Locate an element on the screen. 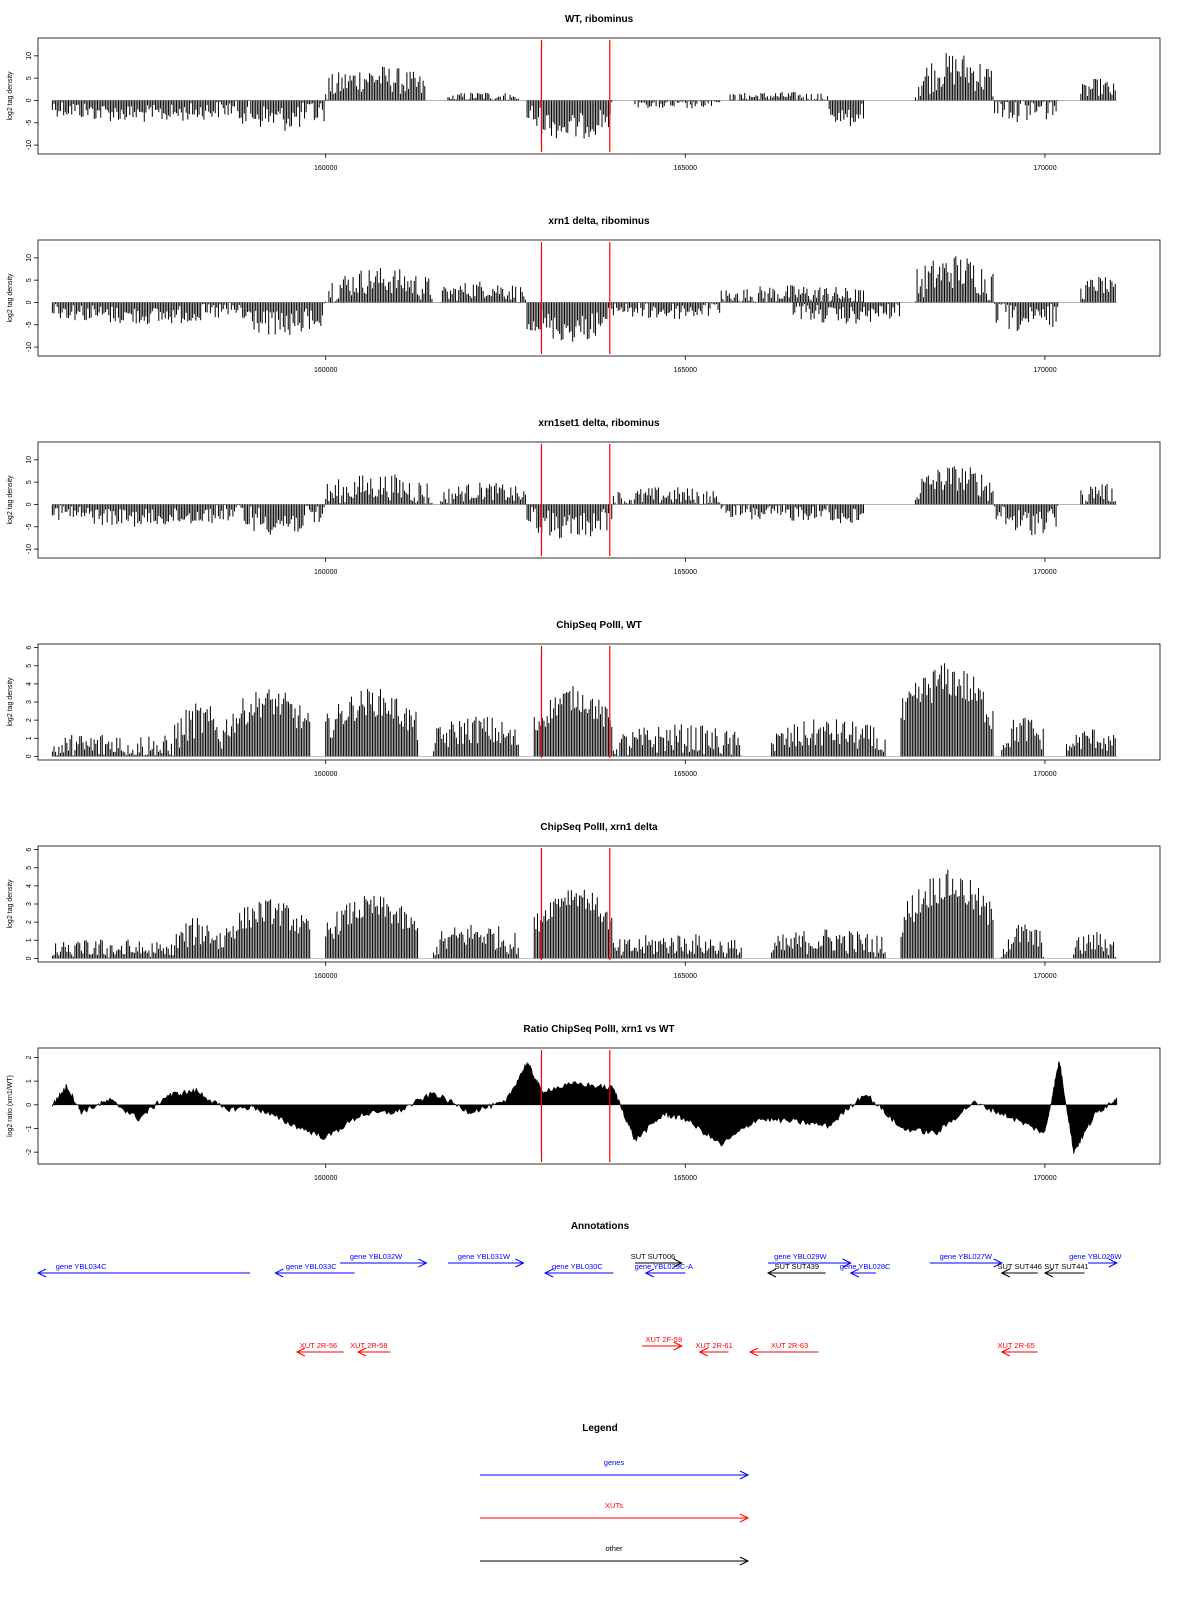 The image size is (1200, 1600). genes-label: gene YBL029W is located at coordinates (800, 1256).